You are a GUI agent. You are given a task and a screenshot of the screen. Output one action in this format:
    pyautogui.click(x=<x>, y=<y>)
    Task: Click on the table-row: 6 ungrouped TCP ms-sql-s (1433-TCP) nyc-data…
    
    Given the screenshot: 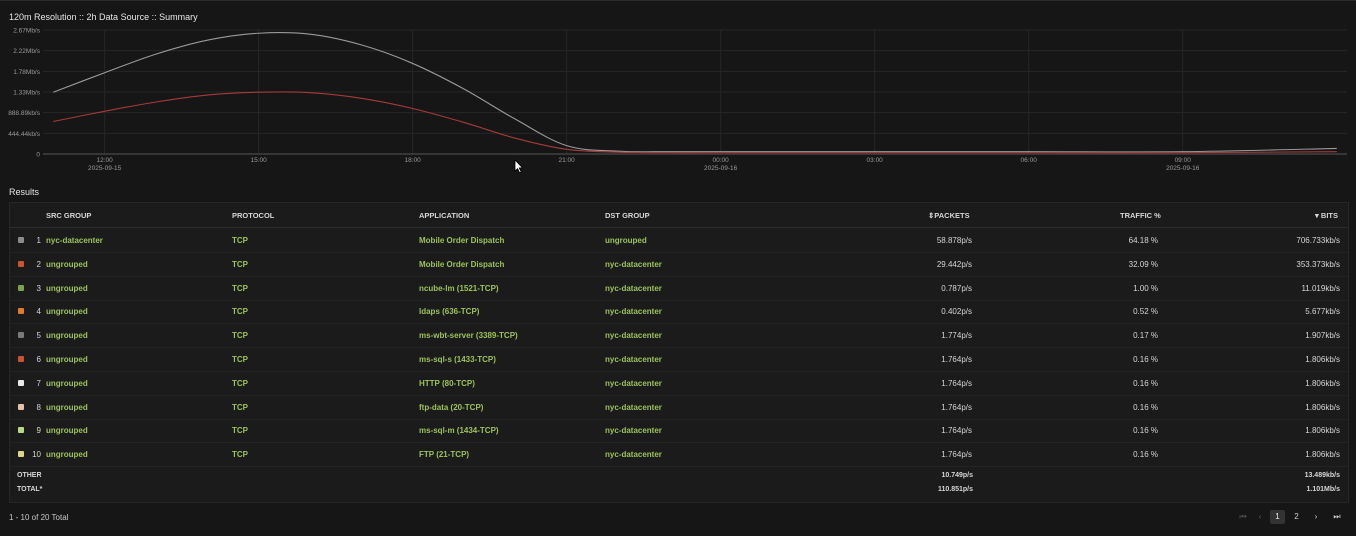 What is the action you would take?
    pyautogui.click(x=679, y=359)
    